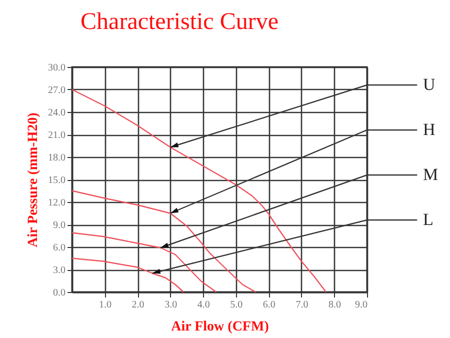  What do you see at coordinates (33, 180) in the screenshot?
I see `y-axis-title: Air Pessure (mm-H20)` at bounding box center [33, 180].